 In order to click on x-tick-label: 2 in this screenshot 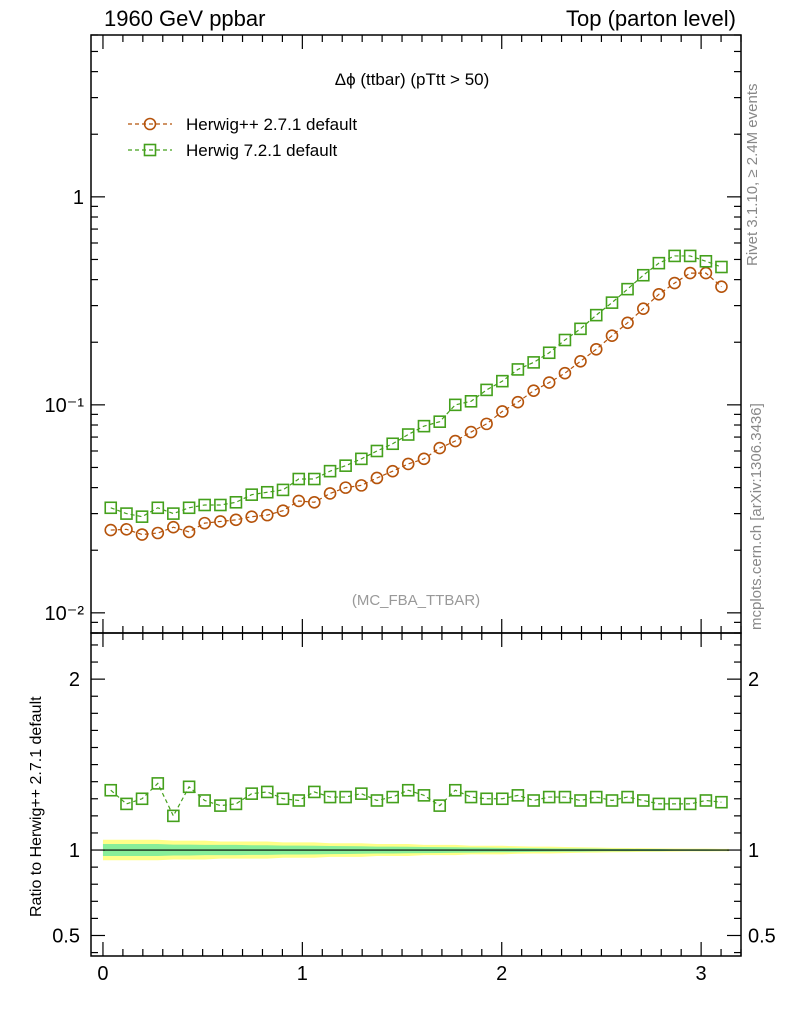, I will do `click(501, 974)`.